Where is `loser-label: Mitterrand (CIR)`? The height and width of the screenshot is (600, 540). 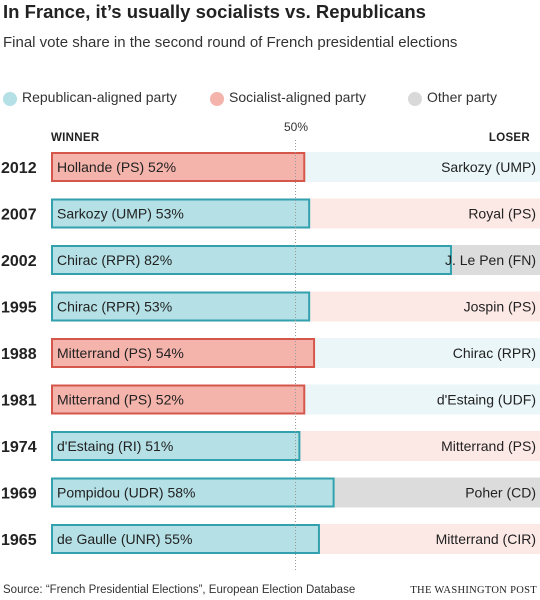 loser-label: Mitterrand (CIR) is located at coordinates (486, 539).